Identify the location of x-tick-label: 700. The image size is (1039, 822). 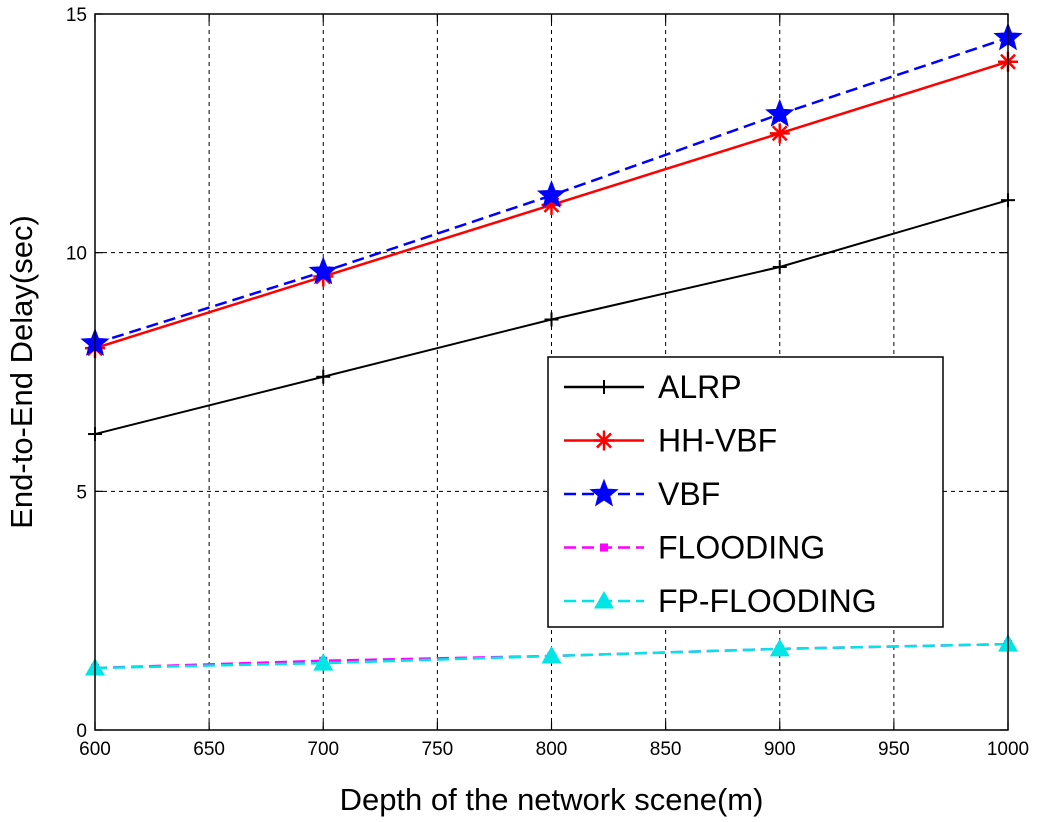
(323, 749).